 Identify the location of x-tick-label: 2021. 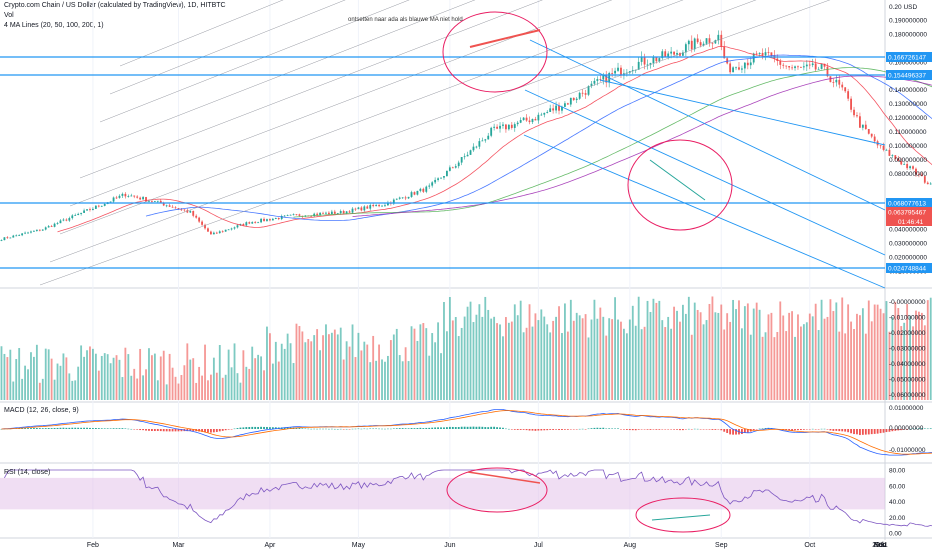
(880, 545).